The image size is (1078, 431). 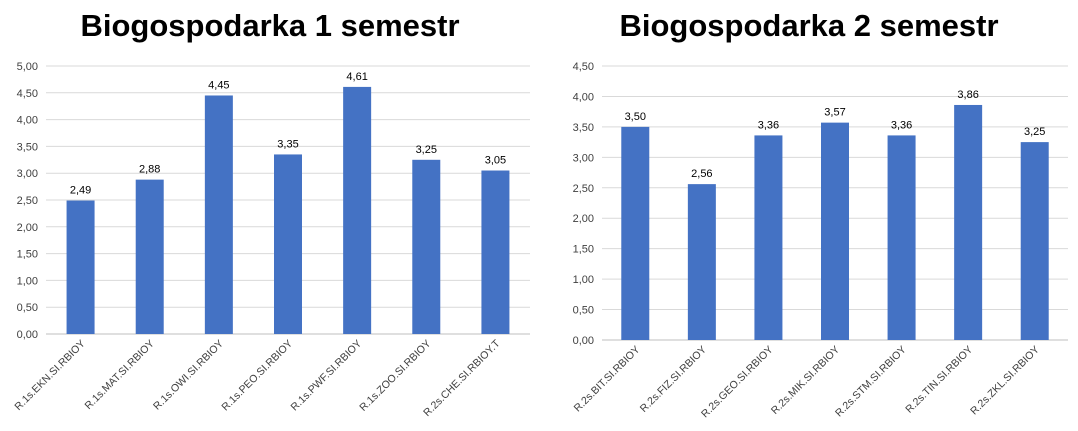 What do you see at coordinates (287, 144) in the screenshot?
I see `data-label: 3,35` at bounding box center [287, 144].